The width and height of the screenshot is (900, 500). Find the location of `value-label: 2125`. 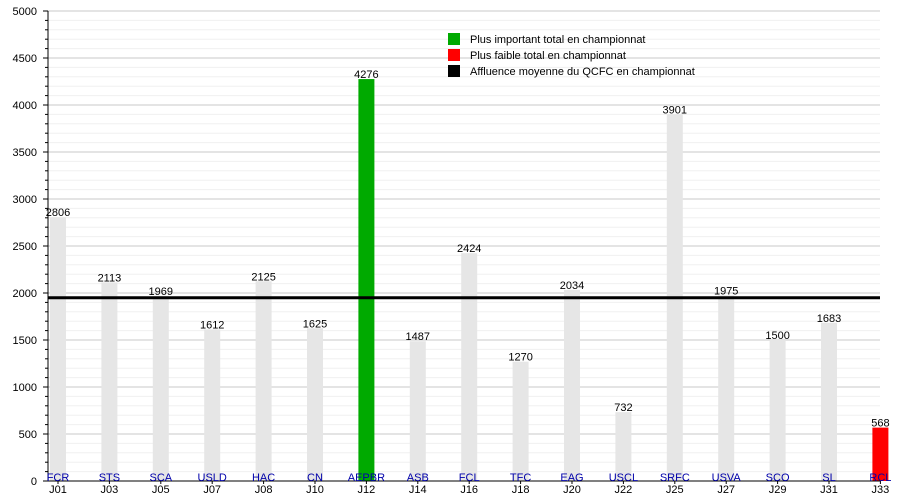

value-label: 2125 is located at coordinates (263, 277).